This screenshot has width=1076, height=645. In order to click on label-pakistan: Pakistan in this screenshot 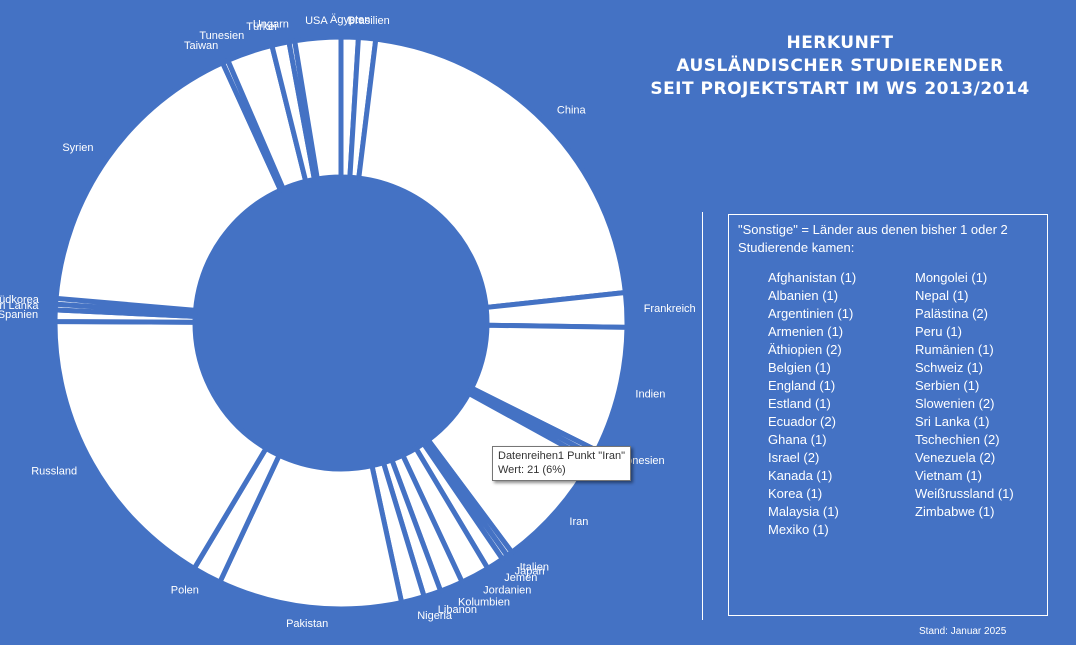, I will do `click(307, 624)`.